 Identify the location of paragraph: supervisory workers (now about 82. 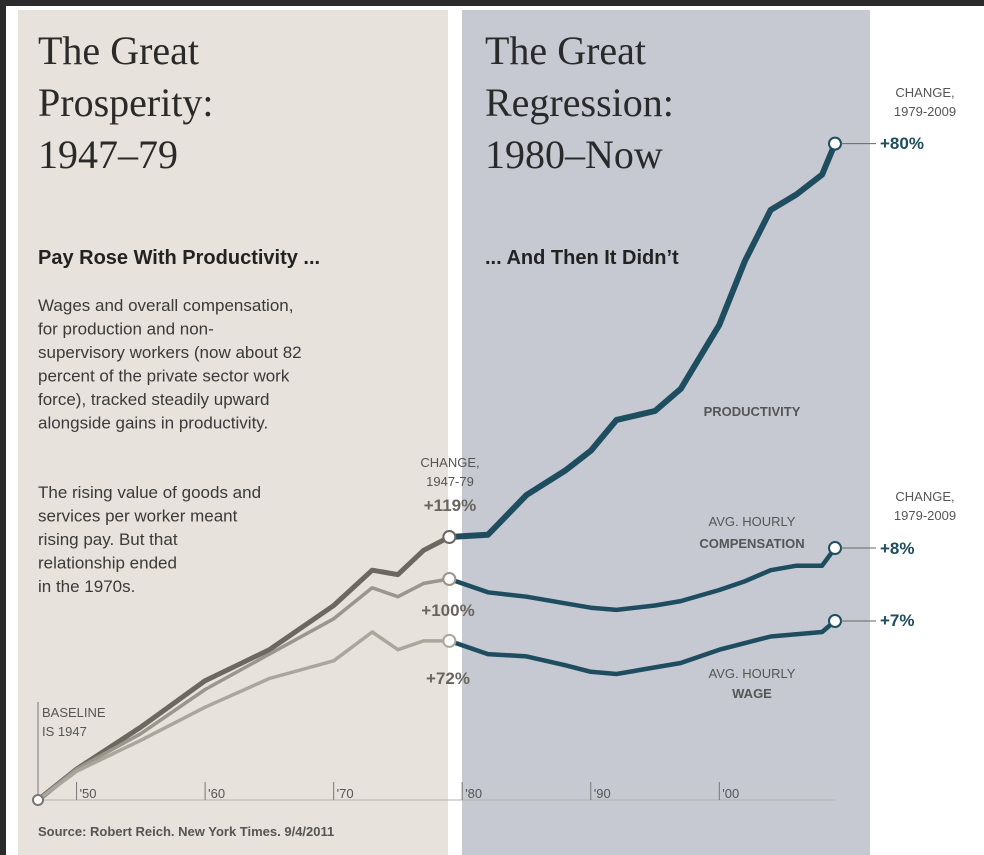
(170, 352).